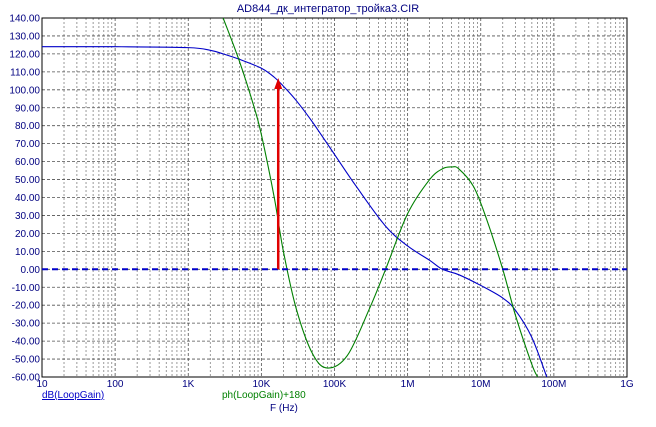 The image size is (656, 427). I want to click on y-tick-label: -10.00, so click(26, 288).